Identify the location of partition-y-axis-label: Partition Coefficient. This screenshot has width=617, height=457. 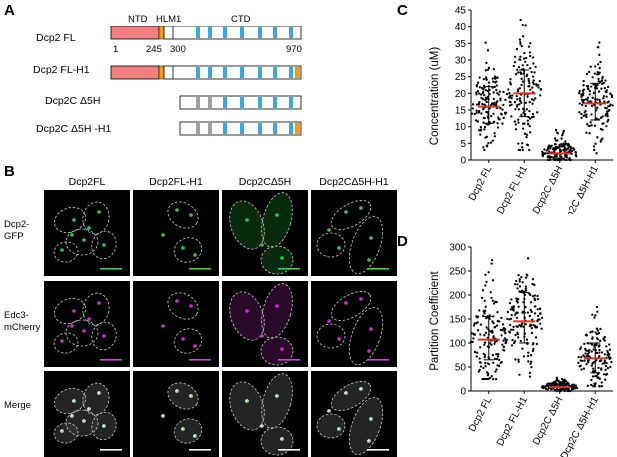
(435, 320).